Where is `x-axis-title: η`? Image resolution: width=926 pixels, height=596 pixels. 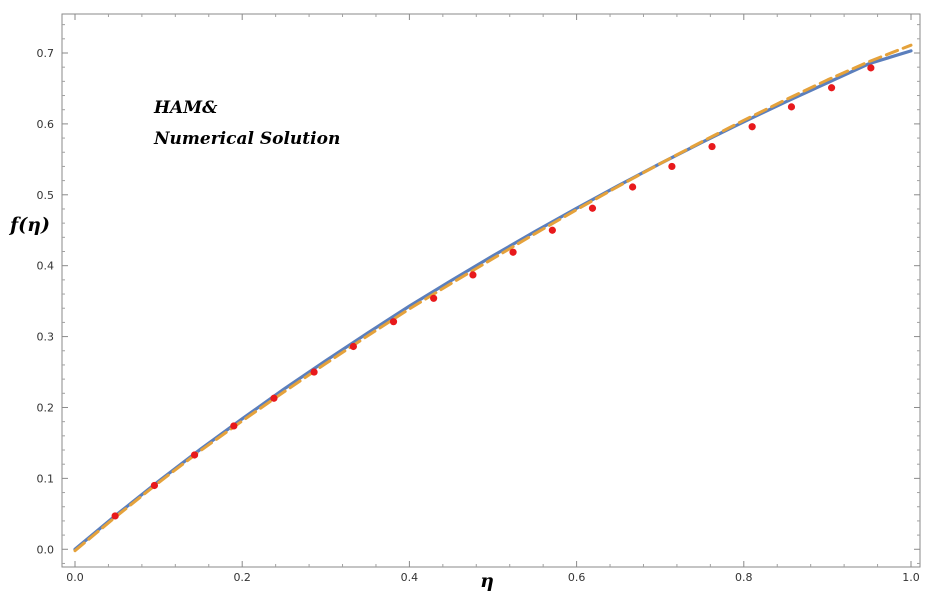 x-axis-title: η is located at coordinates (487, 581).